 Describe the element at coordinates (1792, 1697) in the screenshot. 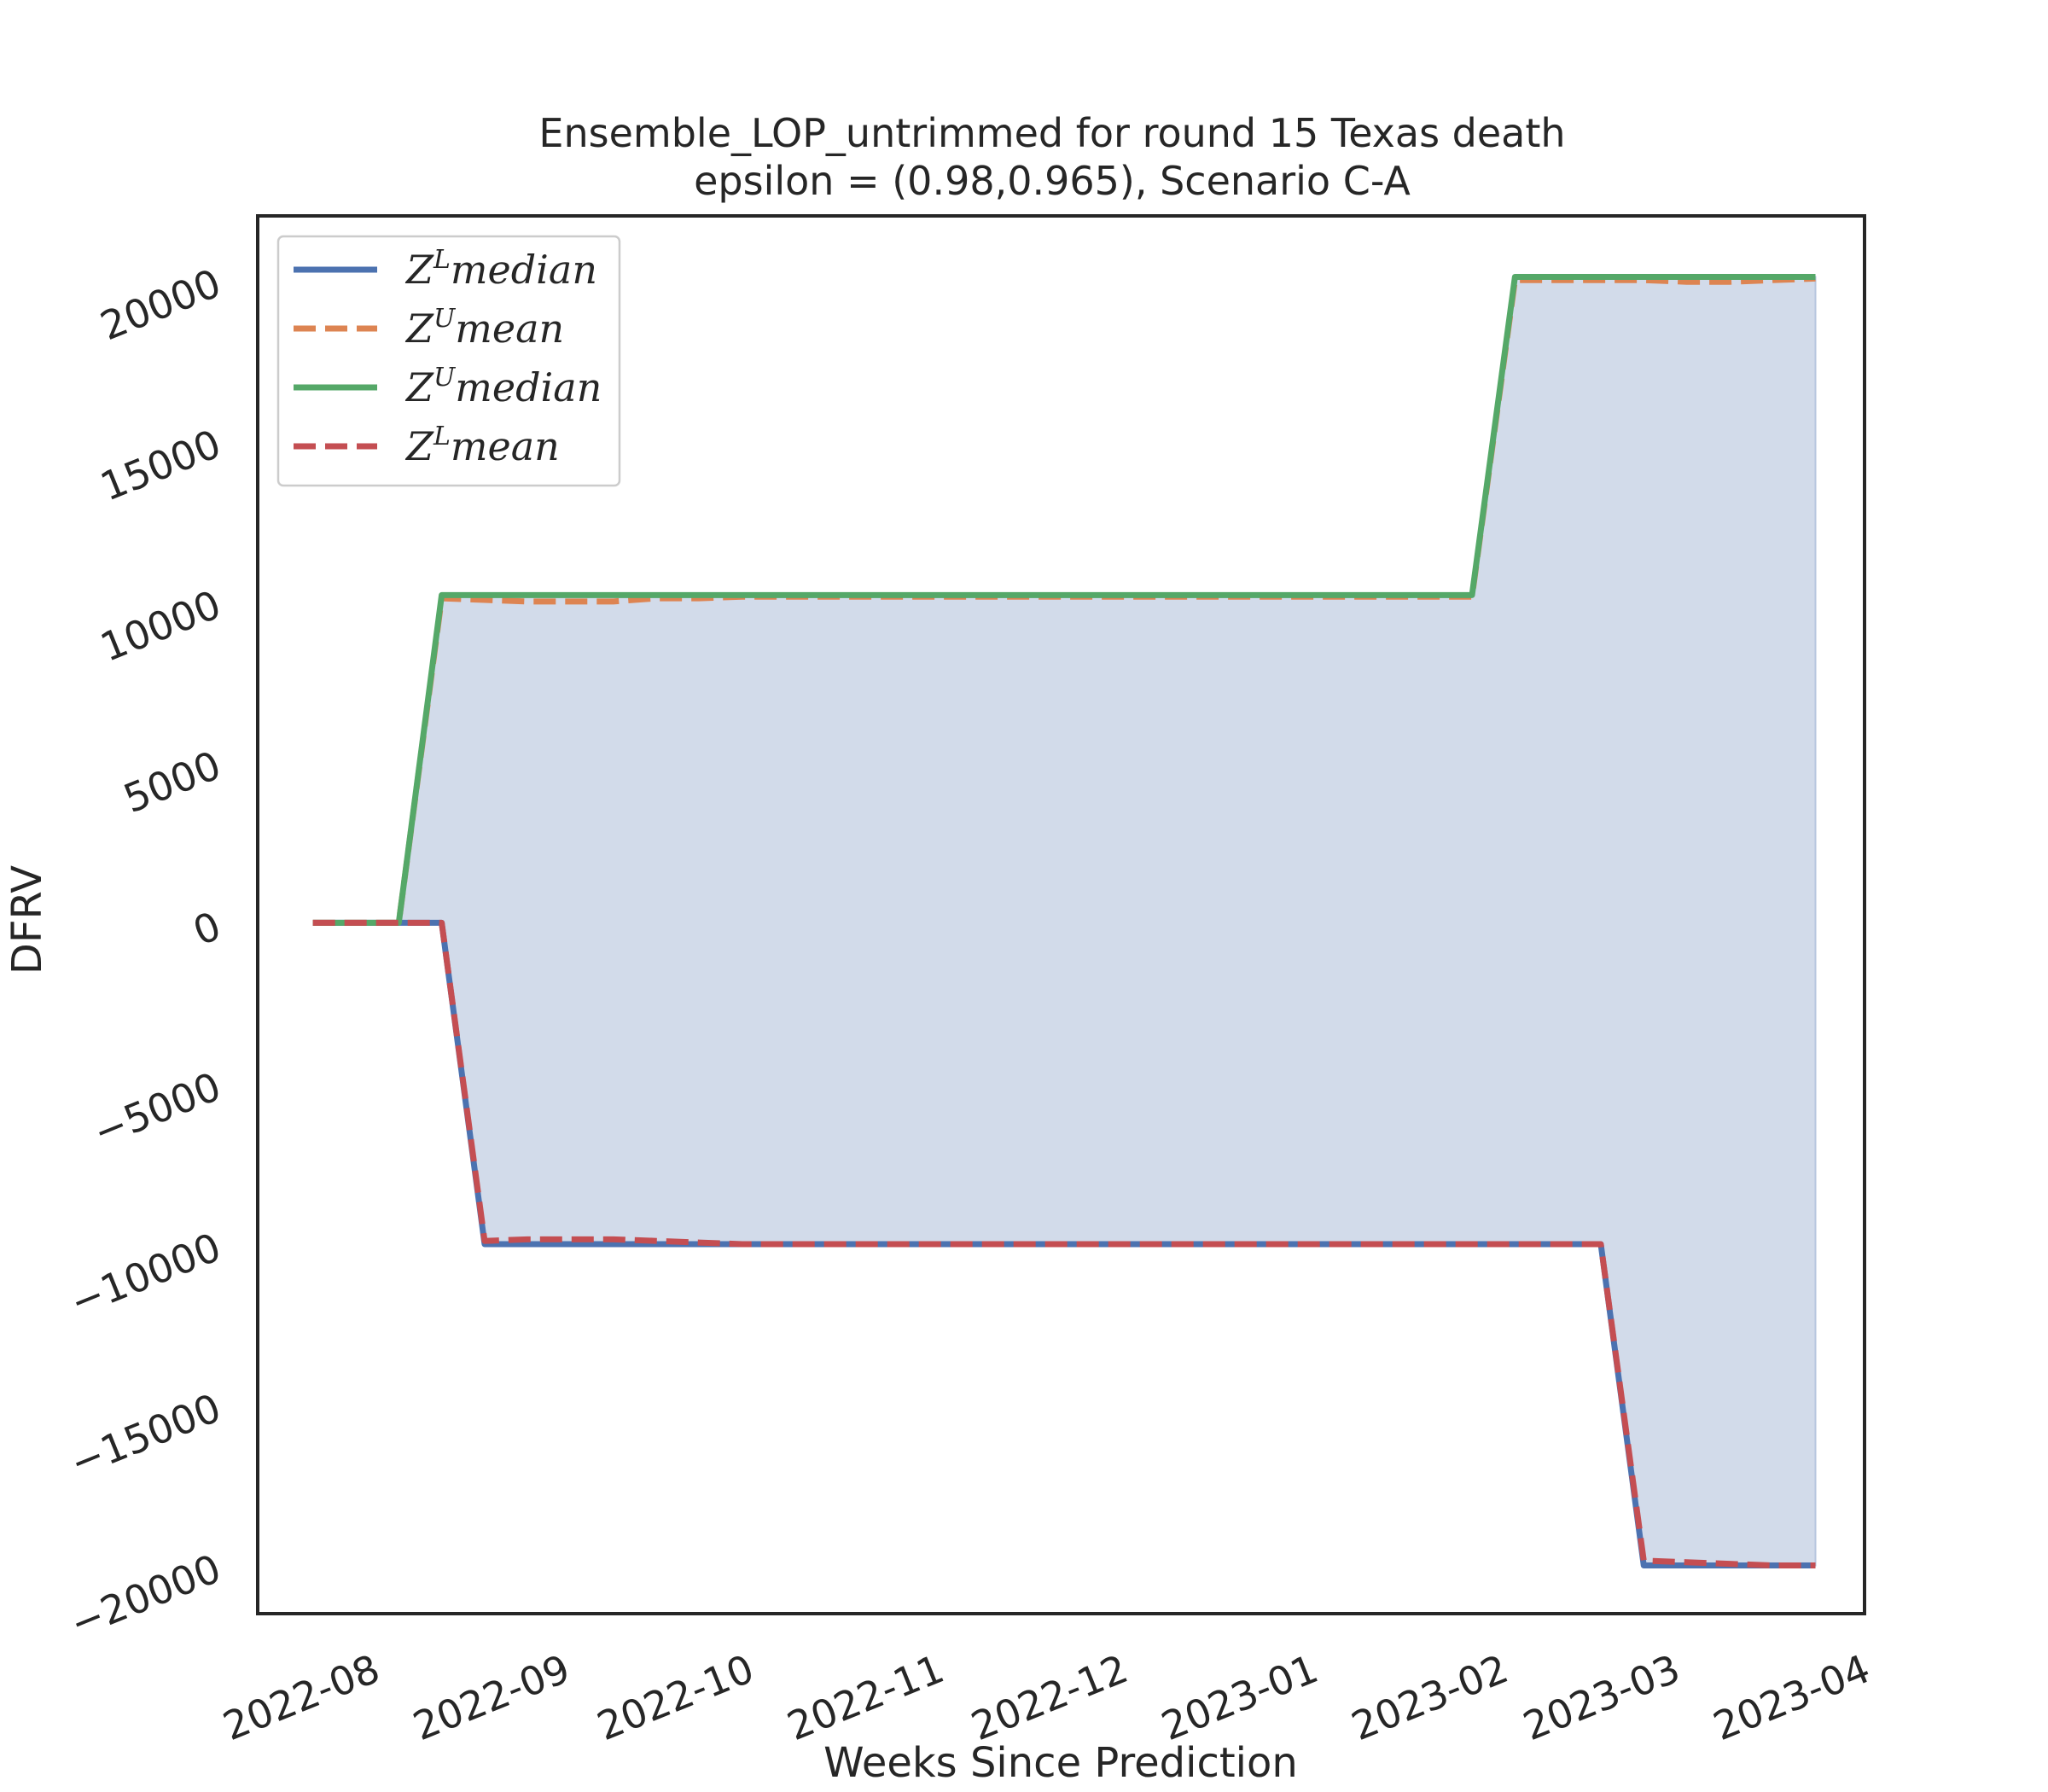

I see `x-tick-label: 2023-04` at that location.